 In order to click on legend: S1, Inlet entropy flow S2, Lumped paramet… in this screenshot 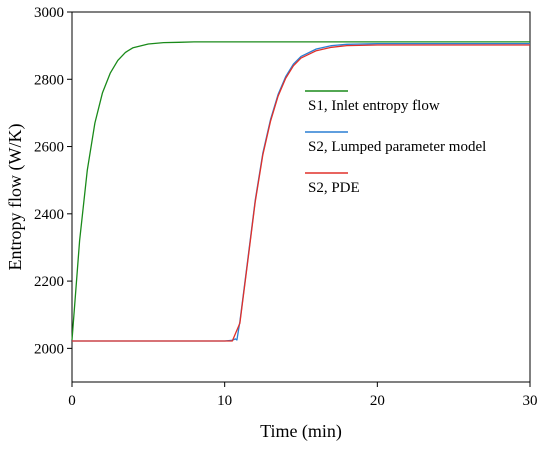, I will do `click(395, 143)`.